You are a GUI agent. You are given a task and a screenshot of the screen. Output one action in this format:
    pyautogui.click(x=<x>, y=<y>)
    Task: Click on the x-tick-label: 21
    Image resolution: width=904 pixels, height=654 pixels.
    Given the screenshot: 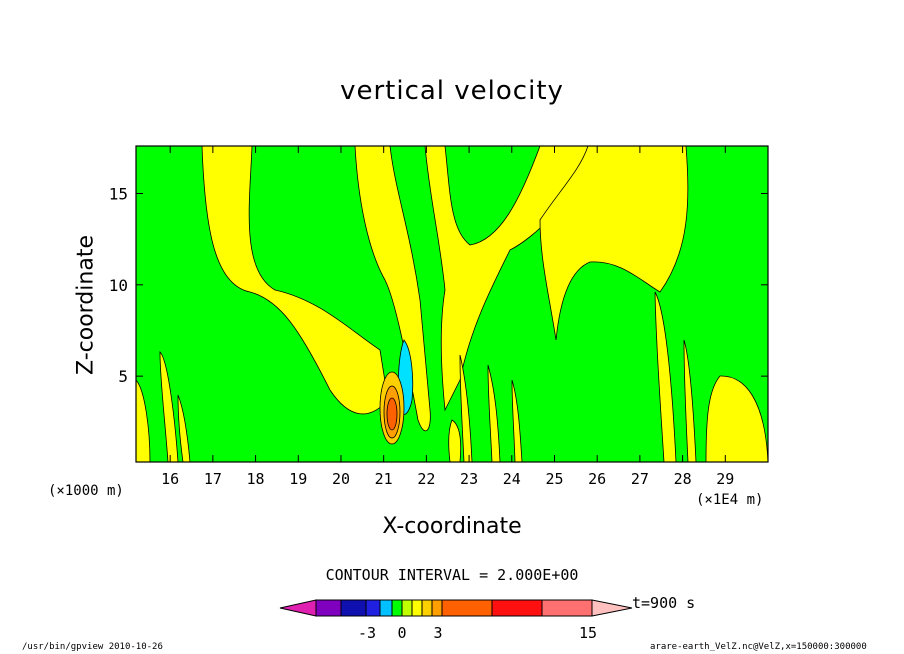 What is the action you would take?
    pyautogui.click(x=384, y=479)
    